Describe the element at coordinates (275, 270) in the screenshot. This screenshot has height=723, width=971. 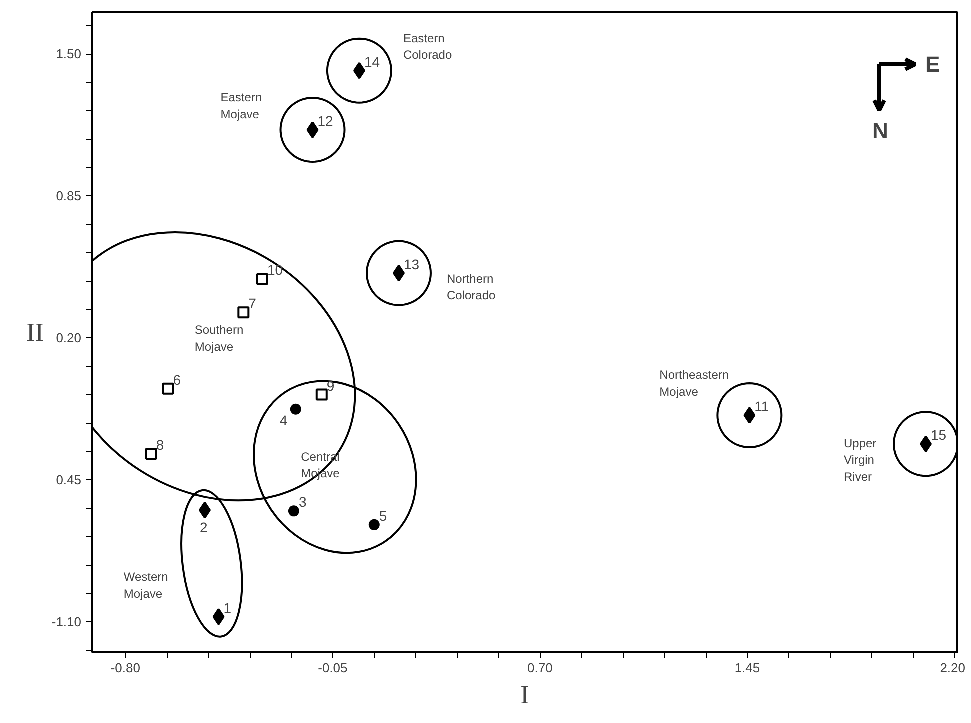
I see `annotation: 10` at that location.